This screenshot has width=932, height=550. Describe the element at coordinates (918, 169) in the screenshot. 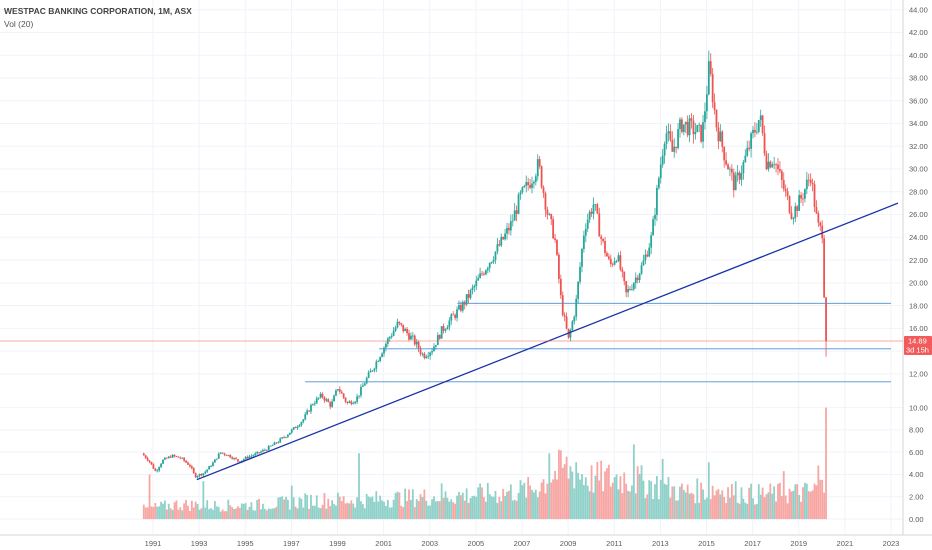

I see `price-tick-label: 30.00` at that location.